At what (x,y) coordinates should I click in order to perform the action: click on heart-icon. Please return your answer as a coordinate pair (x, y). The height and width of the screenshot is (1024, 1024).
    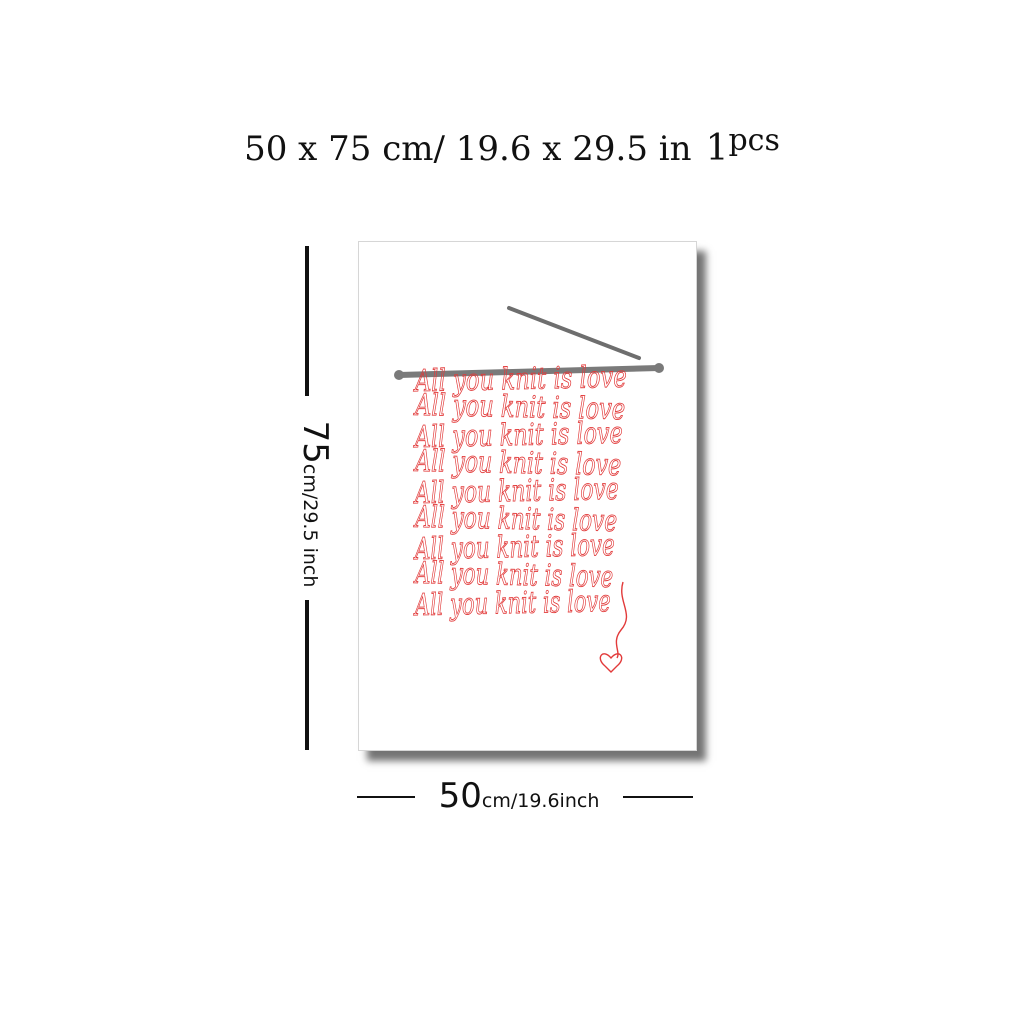
    Looking at the image, I should click on (611, 663).